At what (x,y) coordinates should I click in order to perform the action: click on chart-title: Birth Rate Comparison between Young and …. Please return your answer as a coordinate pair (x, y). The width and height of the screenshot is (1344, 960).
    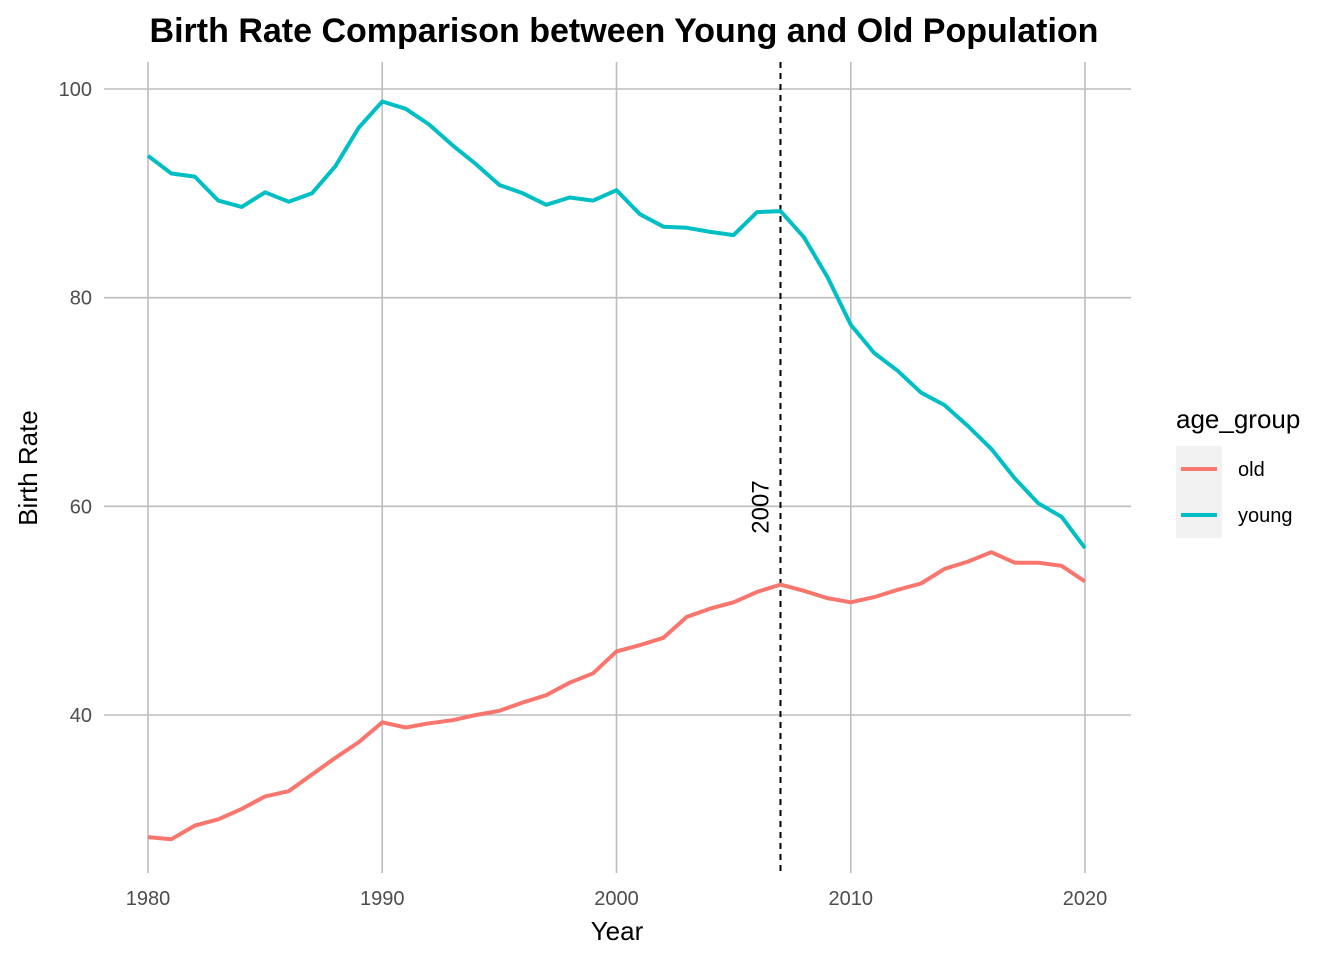
    Looking at the image, I should click on (624, 31).